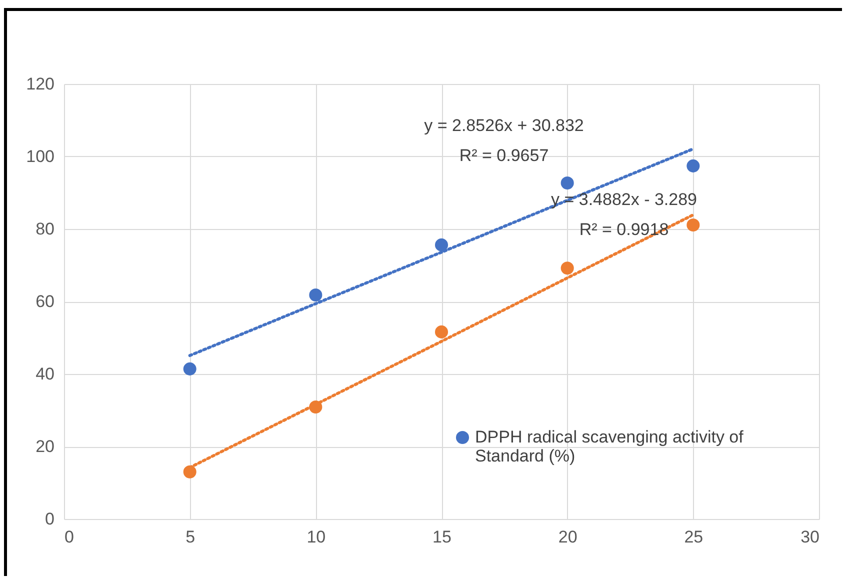 Image resolution: width=846 pixels, height=580 pixels. I want to click on x-tick-label: 15, so click(442, 537).